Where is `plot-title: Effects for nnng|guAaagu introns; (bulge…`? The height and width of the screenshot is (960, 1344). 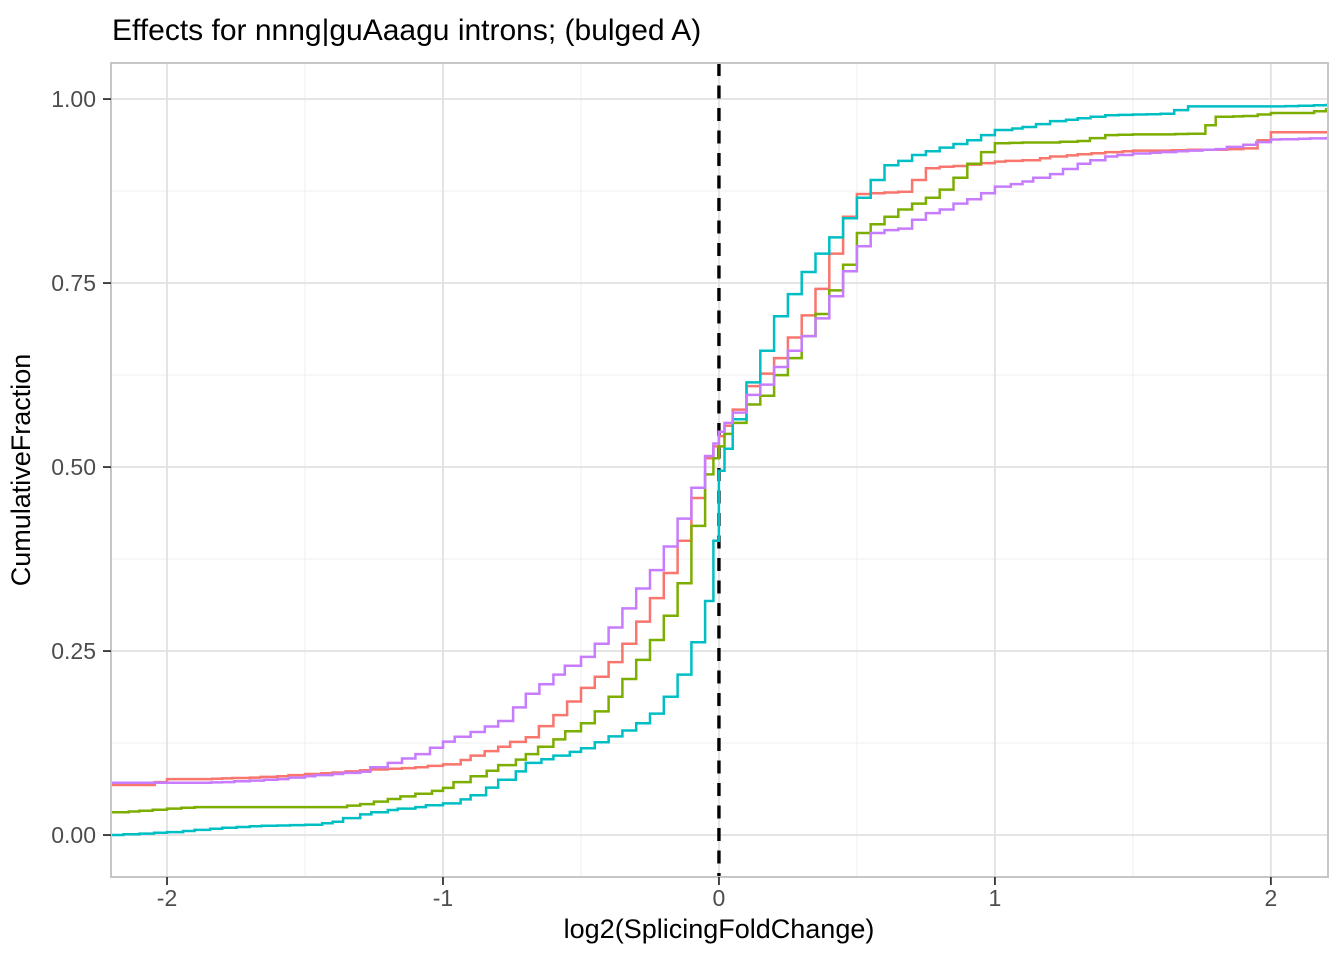 plot-title: Effects for nnng|guAaagu introns; (bulge… is located at coordinates (406, 30).